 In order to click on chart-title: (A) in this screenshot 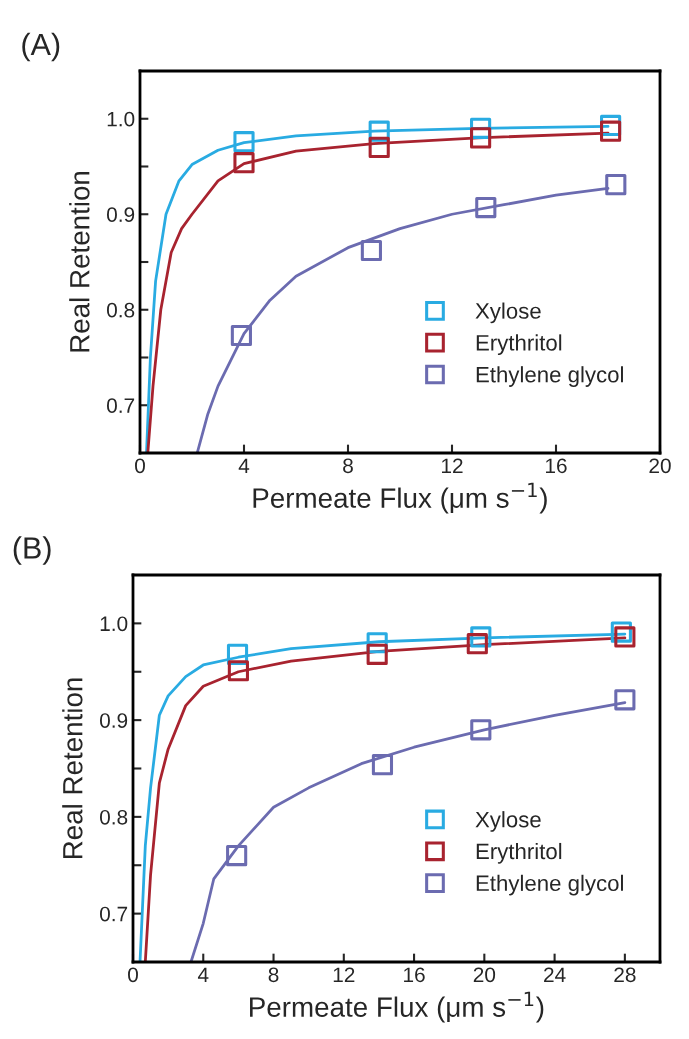, I will do `click(41, 47)`.